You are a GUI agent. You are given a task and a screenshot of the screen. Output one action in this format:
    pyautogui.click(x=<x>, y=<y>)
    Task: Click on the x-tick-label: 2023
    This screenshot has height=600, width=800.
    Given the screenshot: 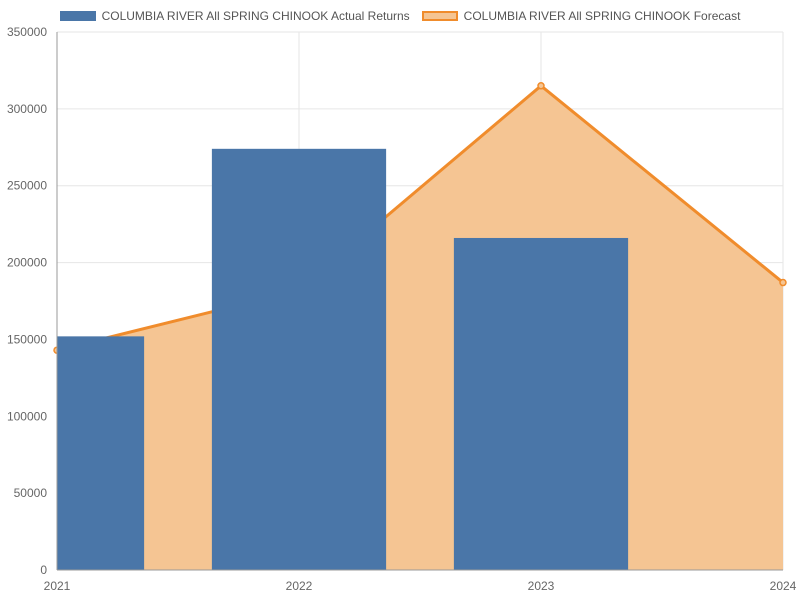 What is the action you would take?
    pyautogui.click(x=541, y=586)
    